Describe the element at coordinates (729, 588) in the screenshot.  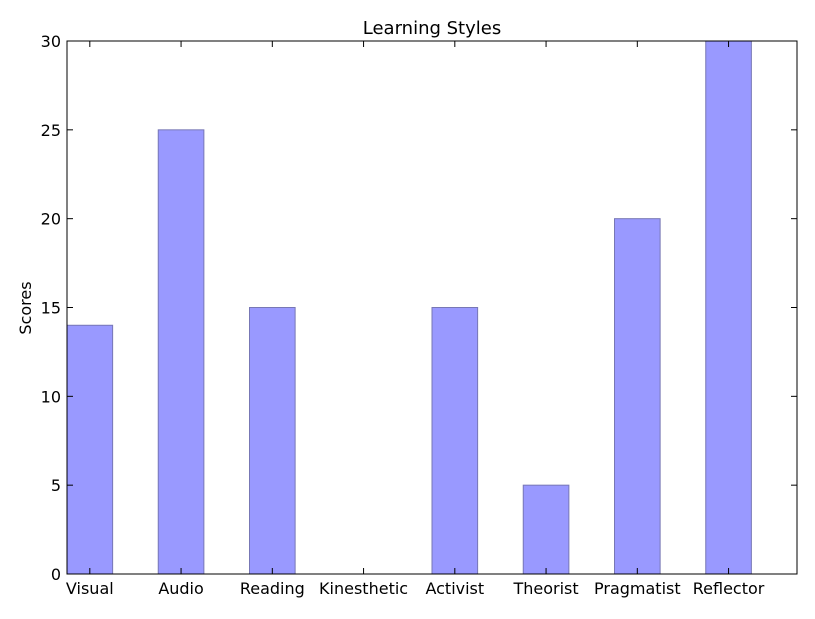
I see `x-tick-label: Reflector` at that location.